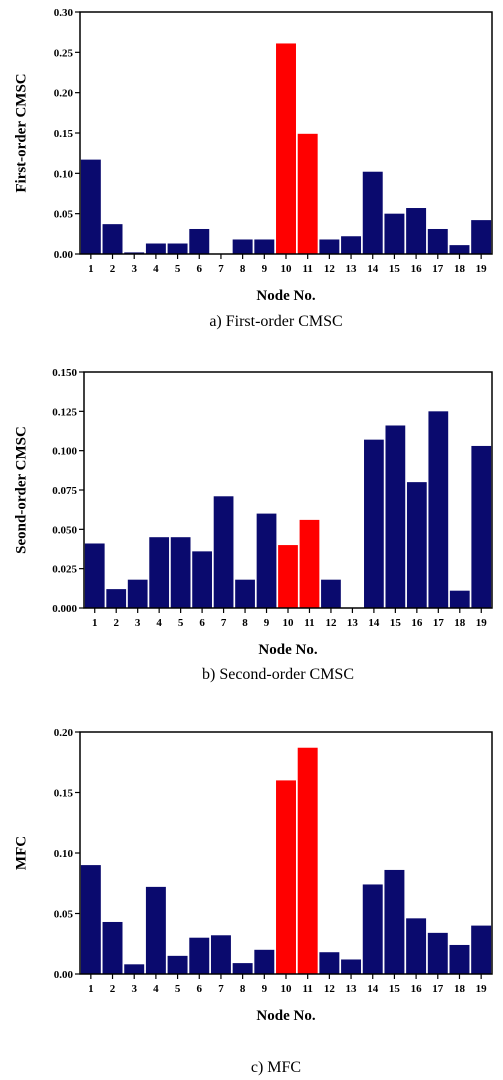  What do you see at coordinates (64, 174) in the screenshot?
I see `y-tick-label-a: 0.10` at bounding box center [64, 174].